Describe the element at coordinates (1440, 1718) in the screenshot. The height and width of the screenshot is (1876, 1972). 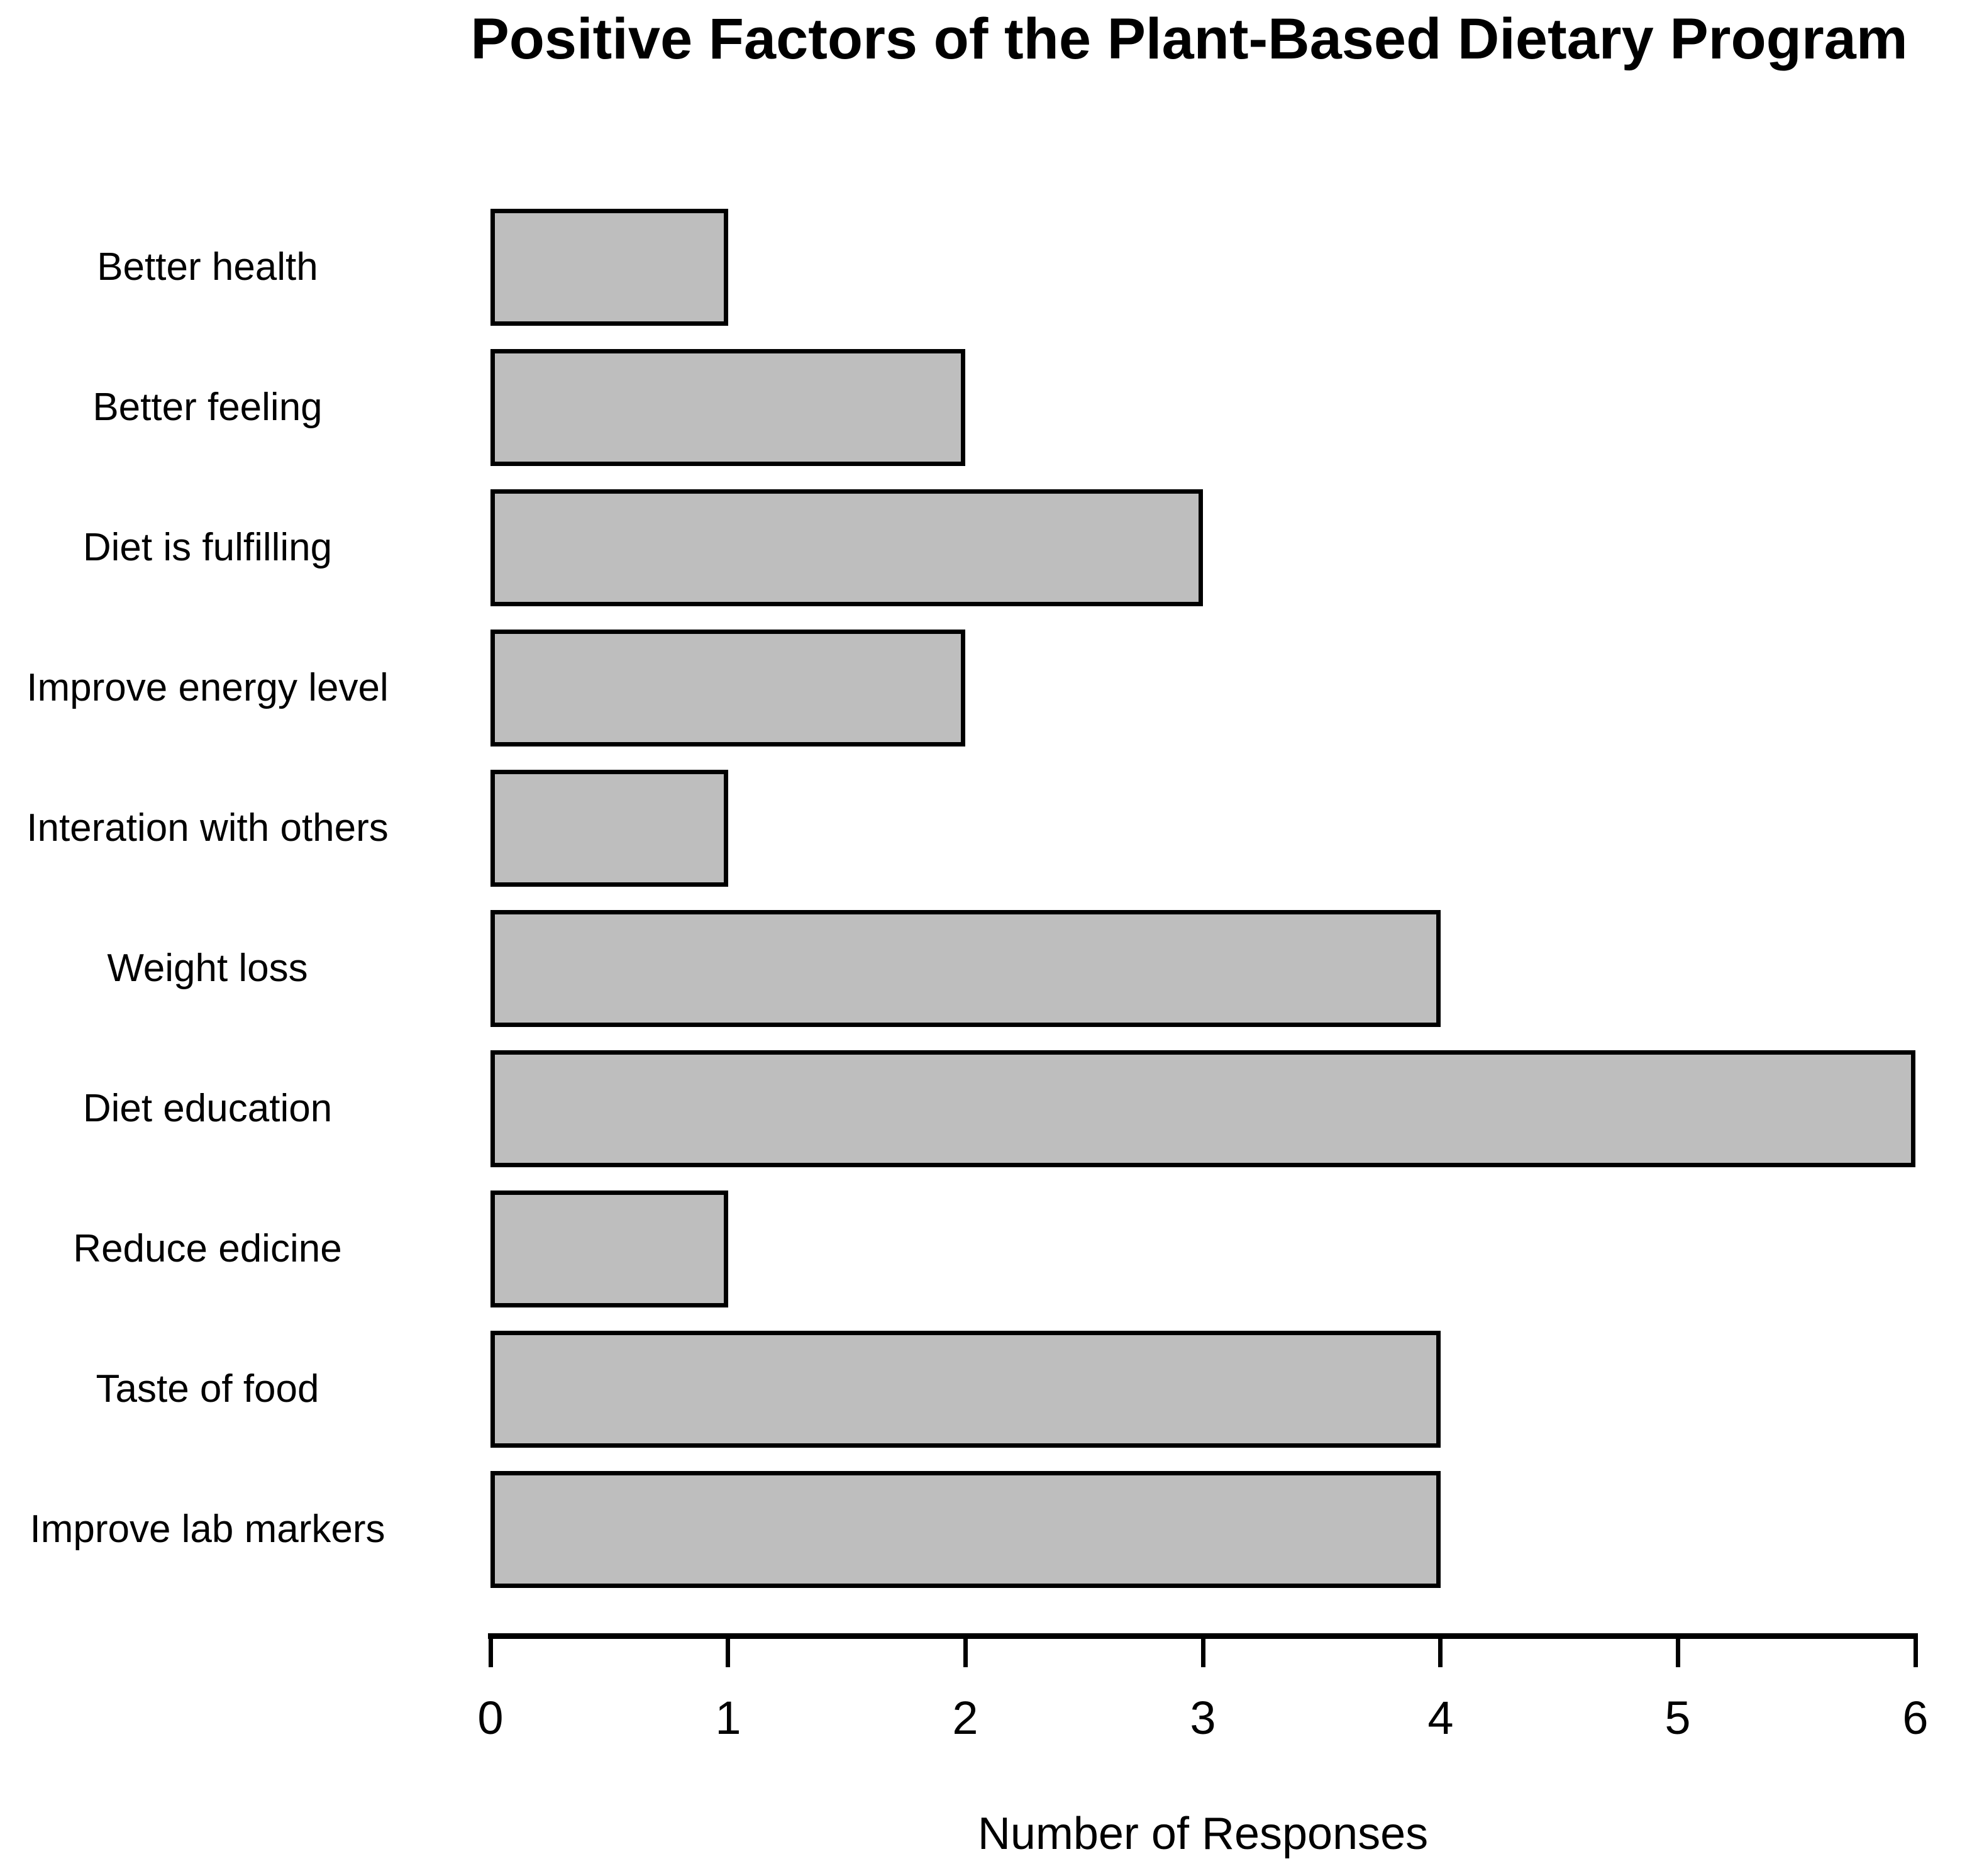
I see `x-axis-tick-label: 4` at that location.